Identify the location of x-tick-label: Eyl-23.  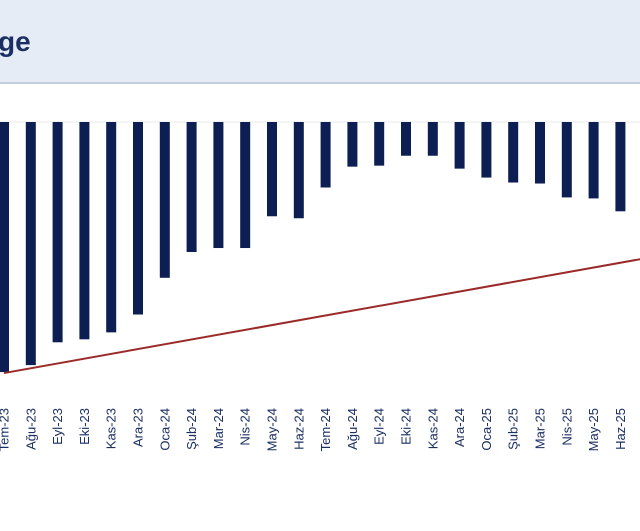
(57, 426).